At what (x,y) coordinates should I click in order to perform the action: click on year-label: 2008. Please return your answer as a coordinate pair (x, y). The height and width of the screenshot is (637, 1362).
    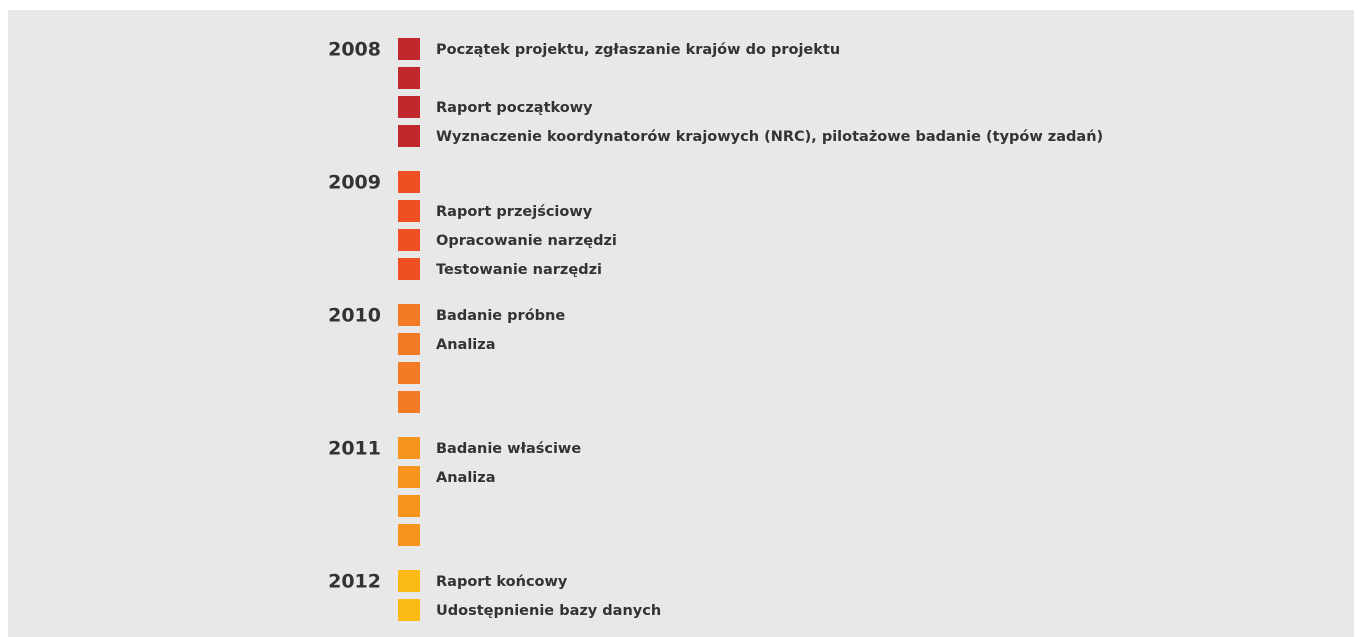
    Looking at the image, I should click on (354, 50).